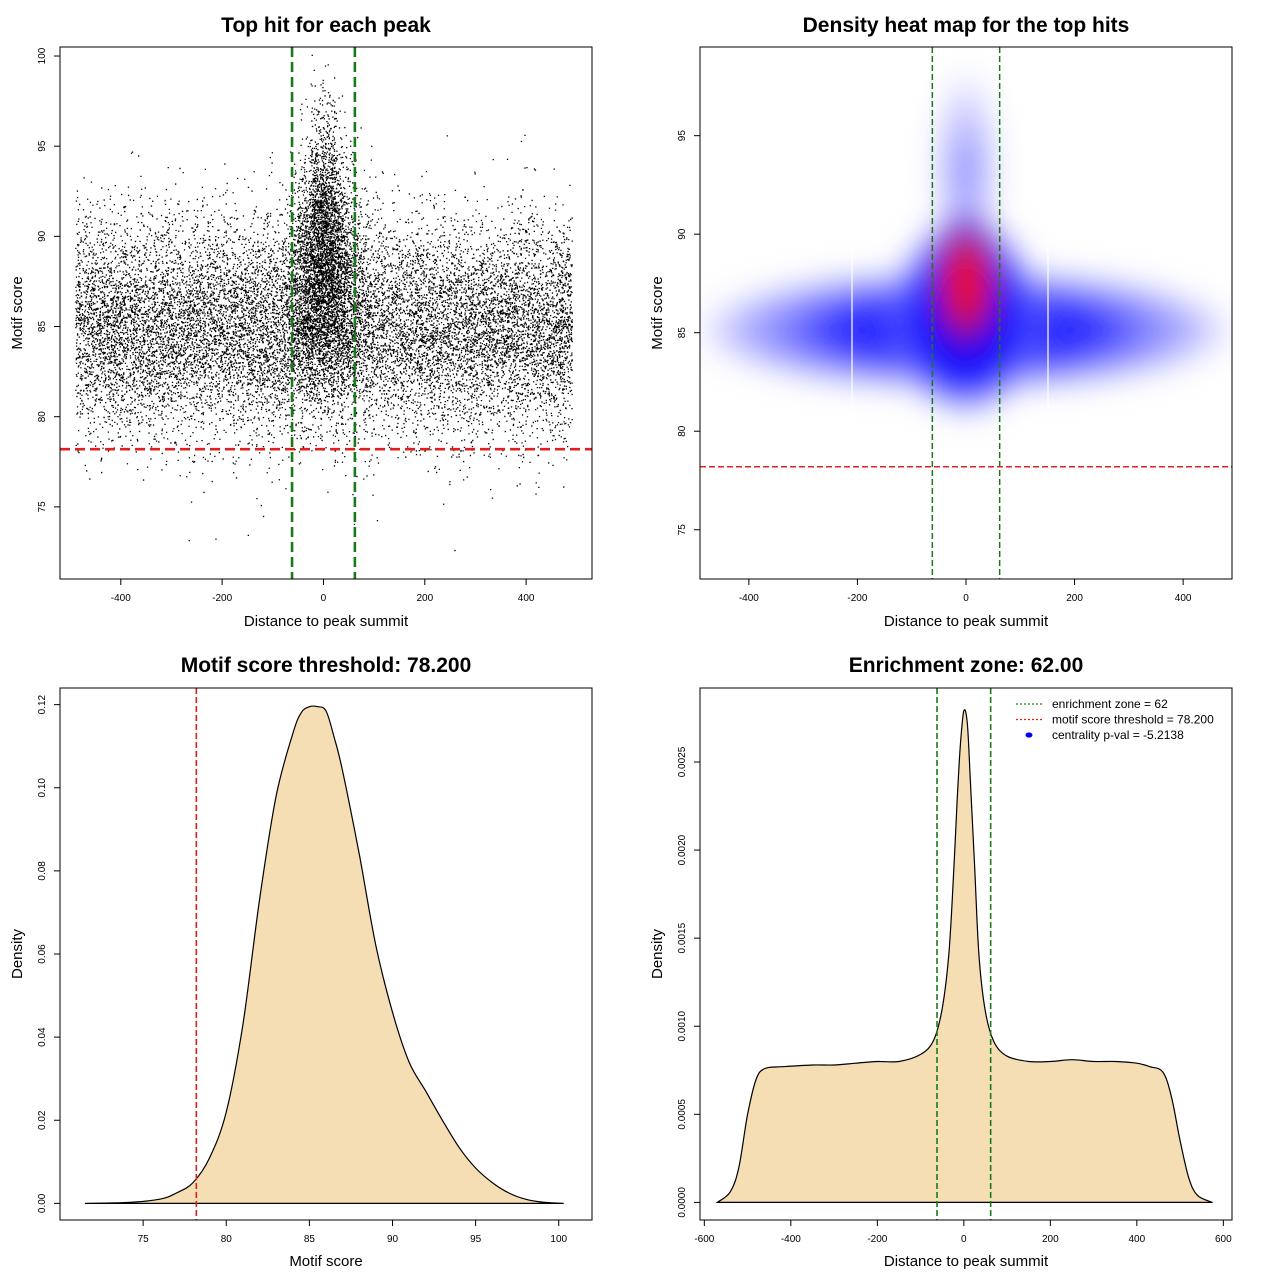 The height and width of the screenshot is (1280, 1280). Describe the element at coordinates (326, 665) in the screenshot. I see `score-density-title: Motif score threshold: 78.200` at that location.